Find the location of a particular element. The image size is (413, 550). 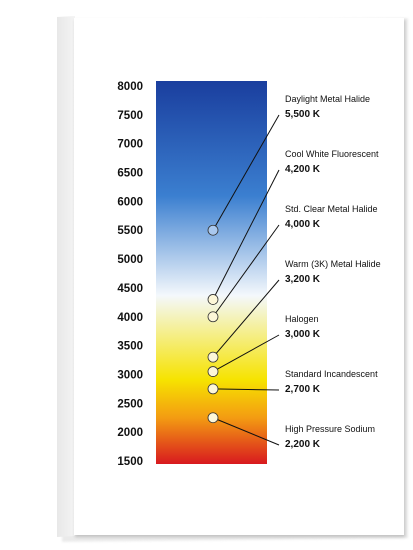

scale-tick-label: 5500 is located at coordinates (130, 231).